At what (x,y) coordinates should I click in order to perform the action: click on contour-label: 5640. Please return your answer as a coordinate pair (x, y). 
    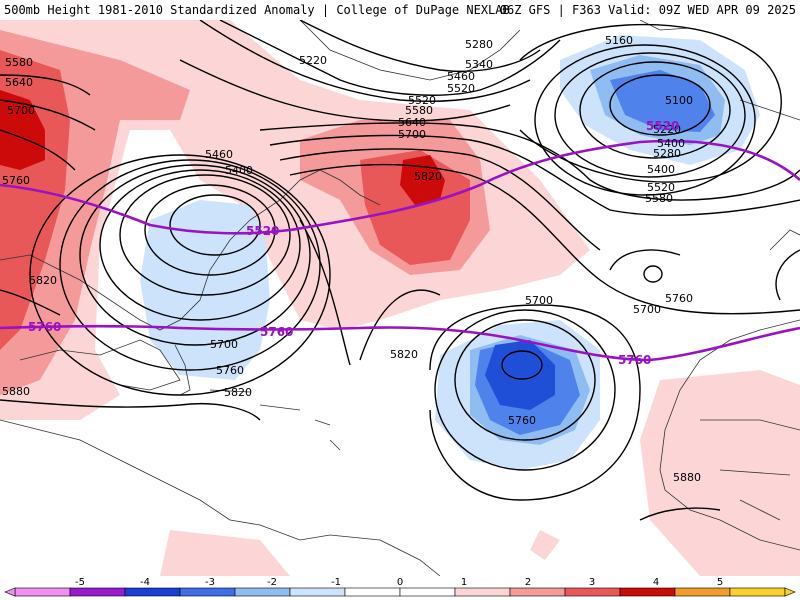
    Looking at the image, I should click on (19, 82).